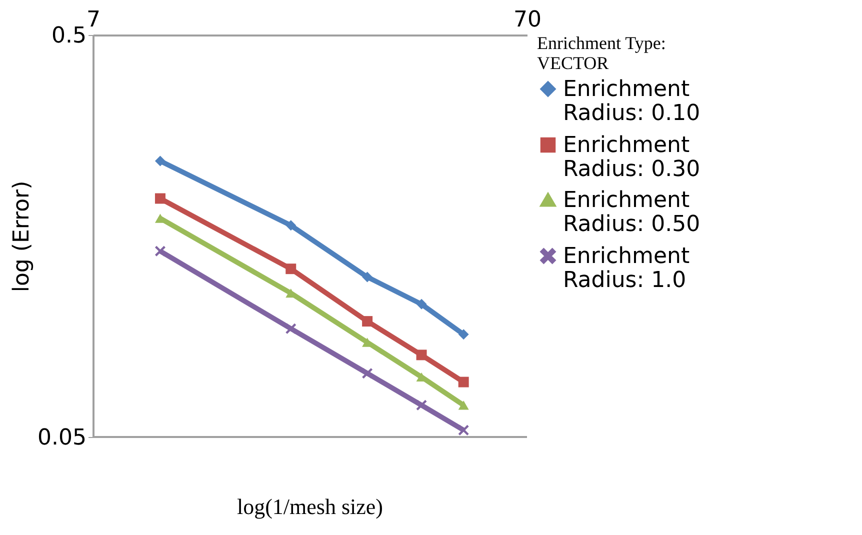 This screenshot has height=535, width=862. I want to click on legend-label: Enrichment Radius: 0.10, so click(631, 101).